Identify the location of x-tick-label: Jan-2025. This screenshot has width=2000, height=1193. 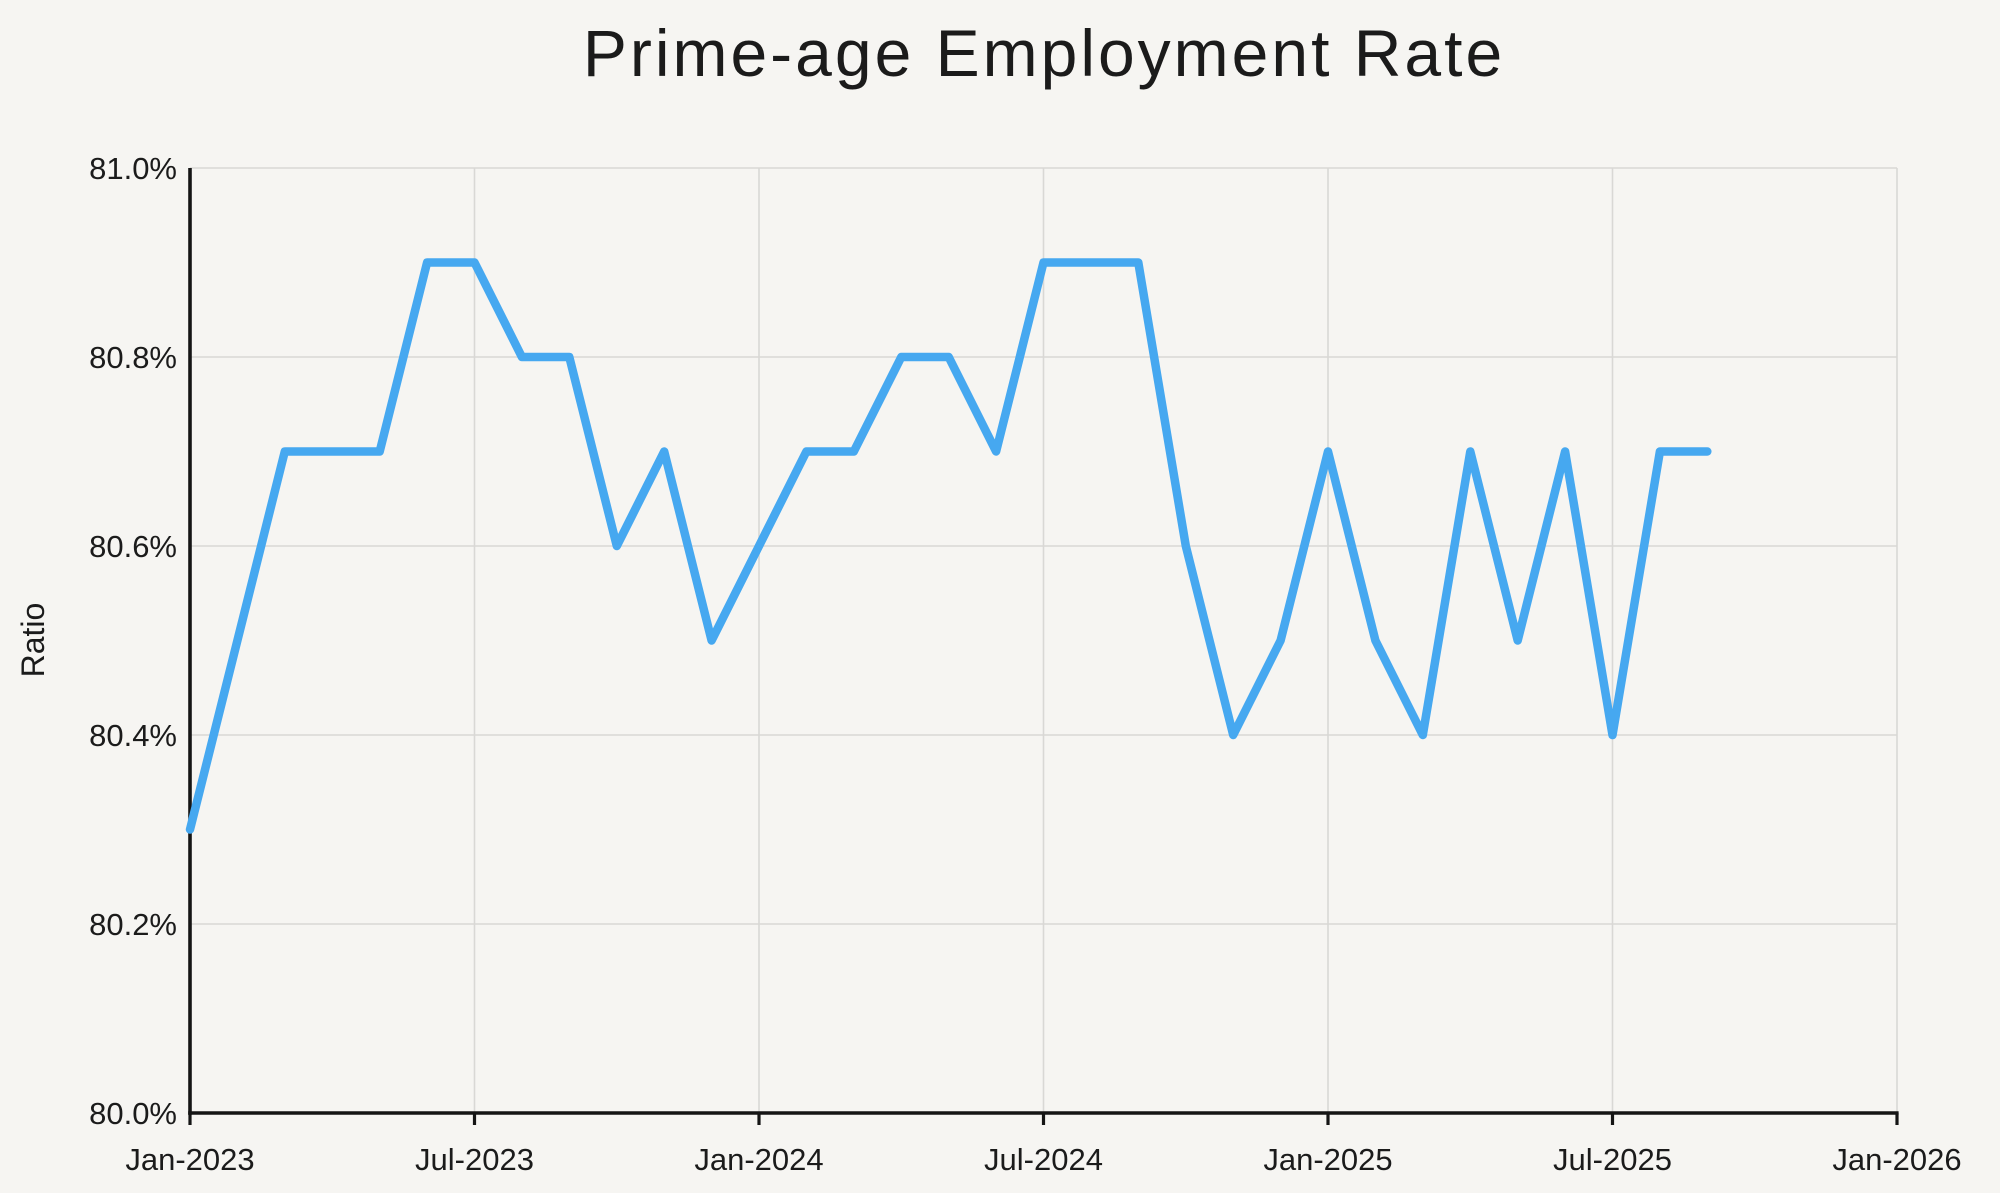
(1327, 1159).